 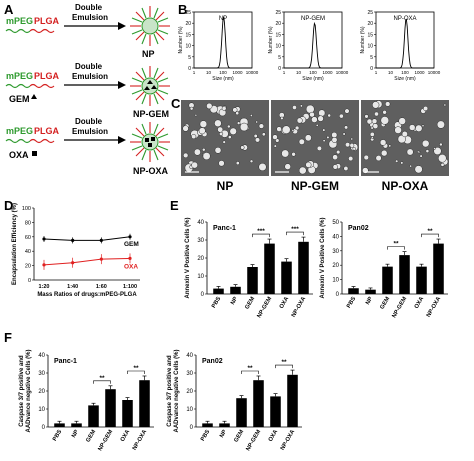 I want to click on product-label: NP-GEM, so click(x=151, y=114).